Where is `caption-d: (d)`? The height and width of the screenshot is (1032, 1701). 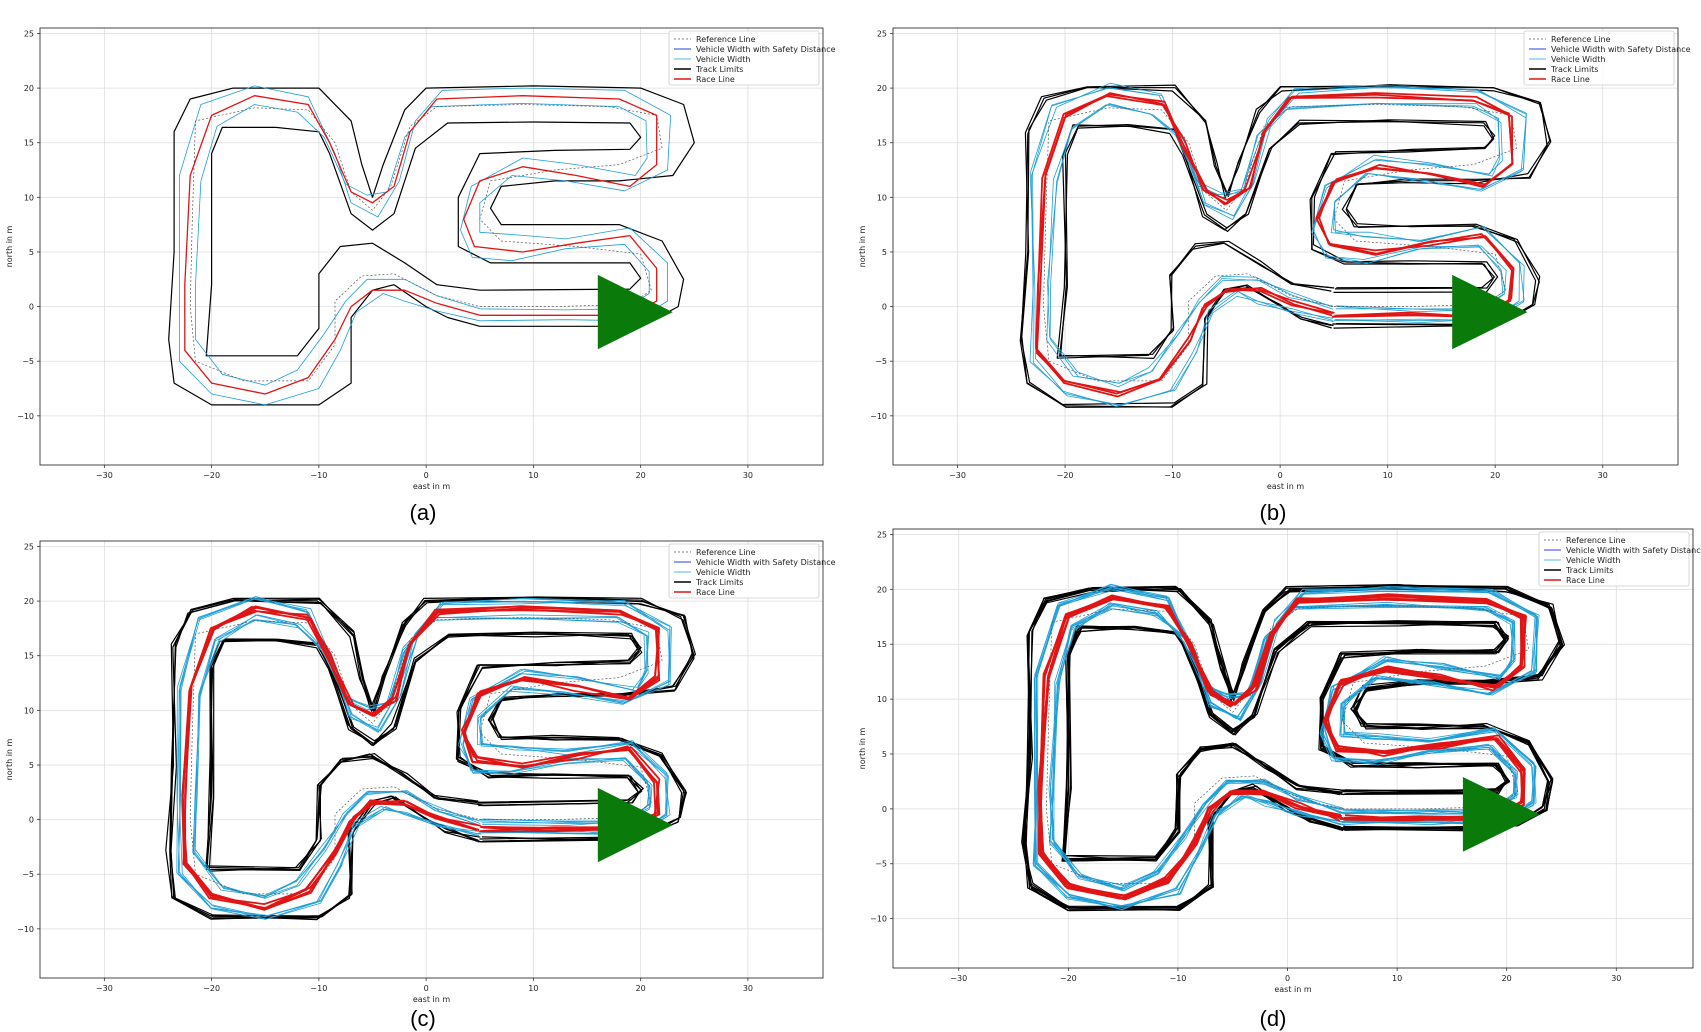 caption-d: (d) is located at coordinates (1273, 1018).